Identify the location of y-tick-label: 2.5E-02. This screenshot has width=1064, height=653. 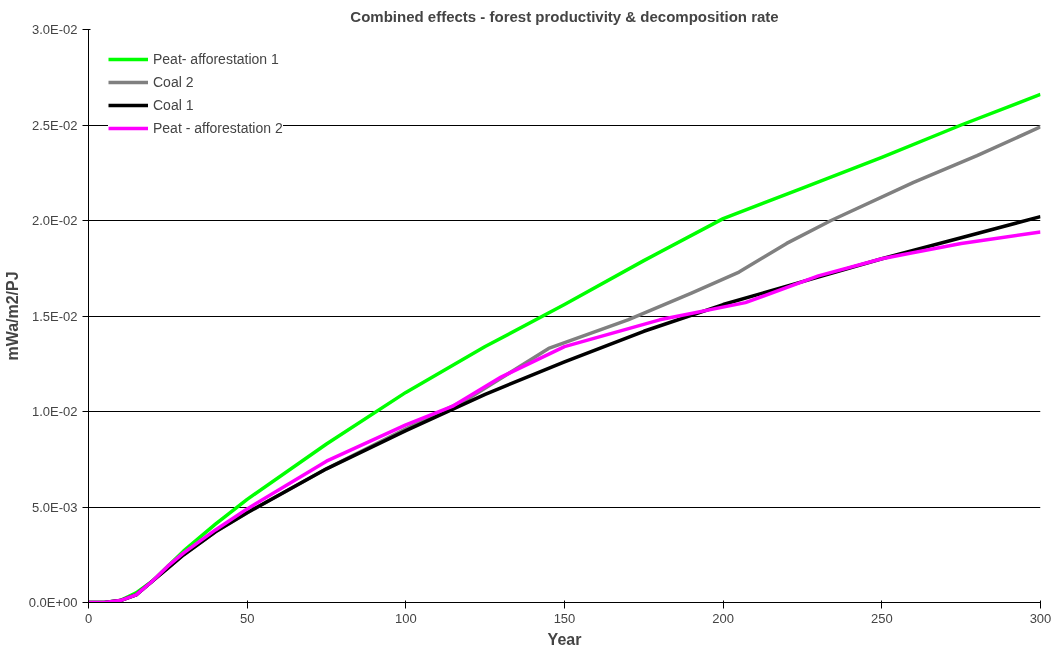
(54, 125).